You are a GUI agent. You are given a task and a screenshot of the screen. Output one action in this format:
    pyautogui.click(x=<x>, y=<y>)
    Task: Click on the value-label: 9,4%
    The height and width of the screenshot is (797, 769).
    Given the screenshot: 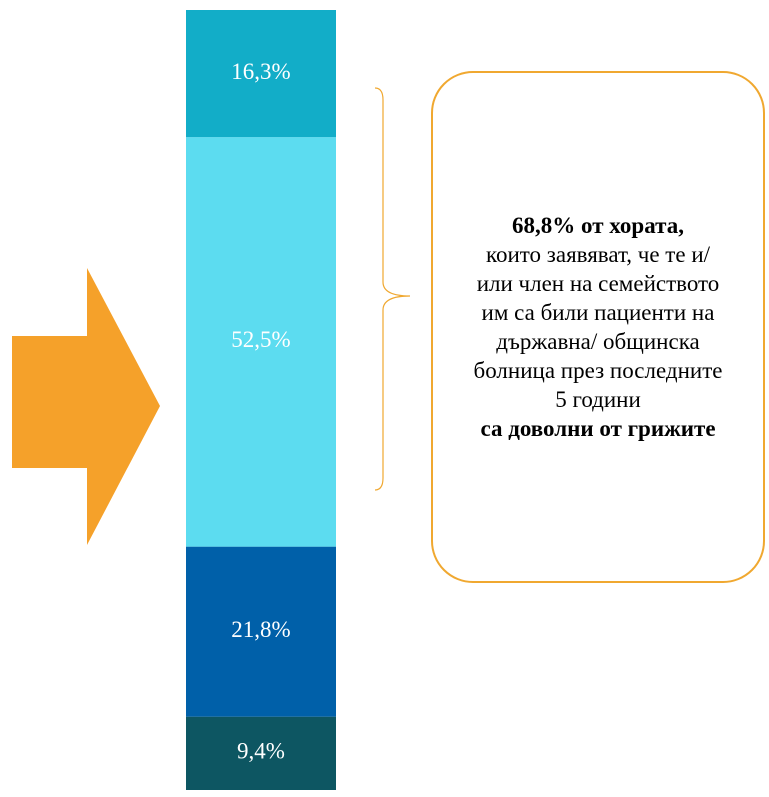 What is the action you would take?
    pyautogui.click(x=261, y=751)
    